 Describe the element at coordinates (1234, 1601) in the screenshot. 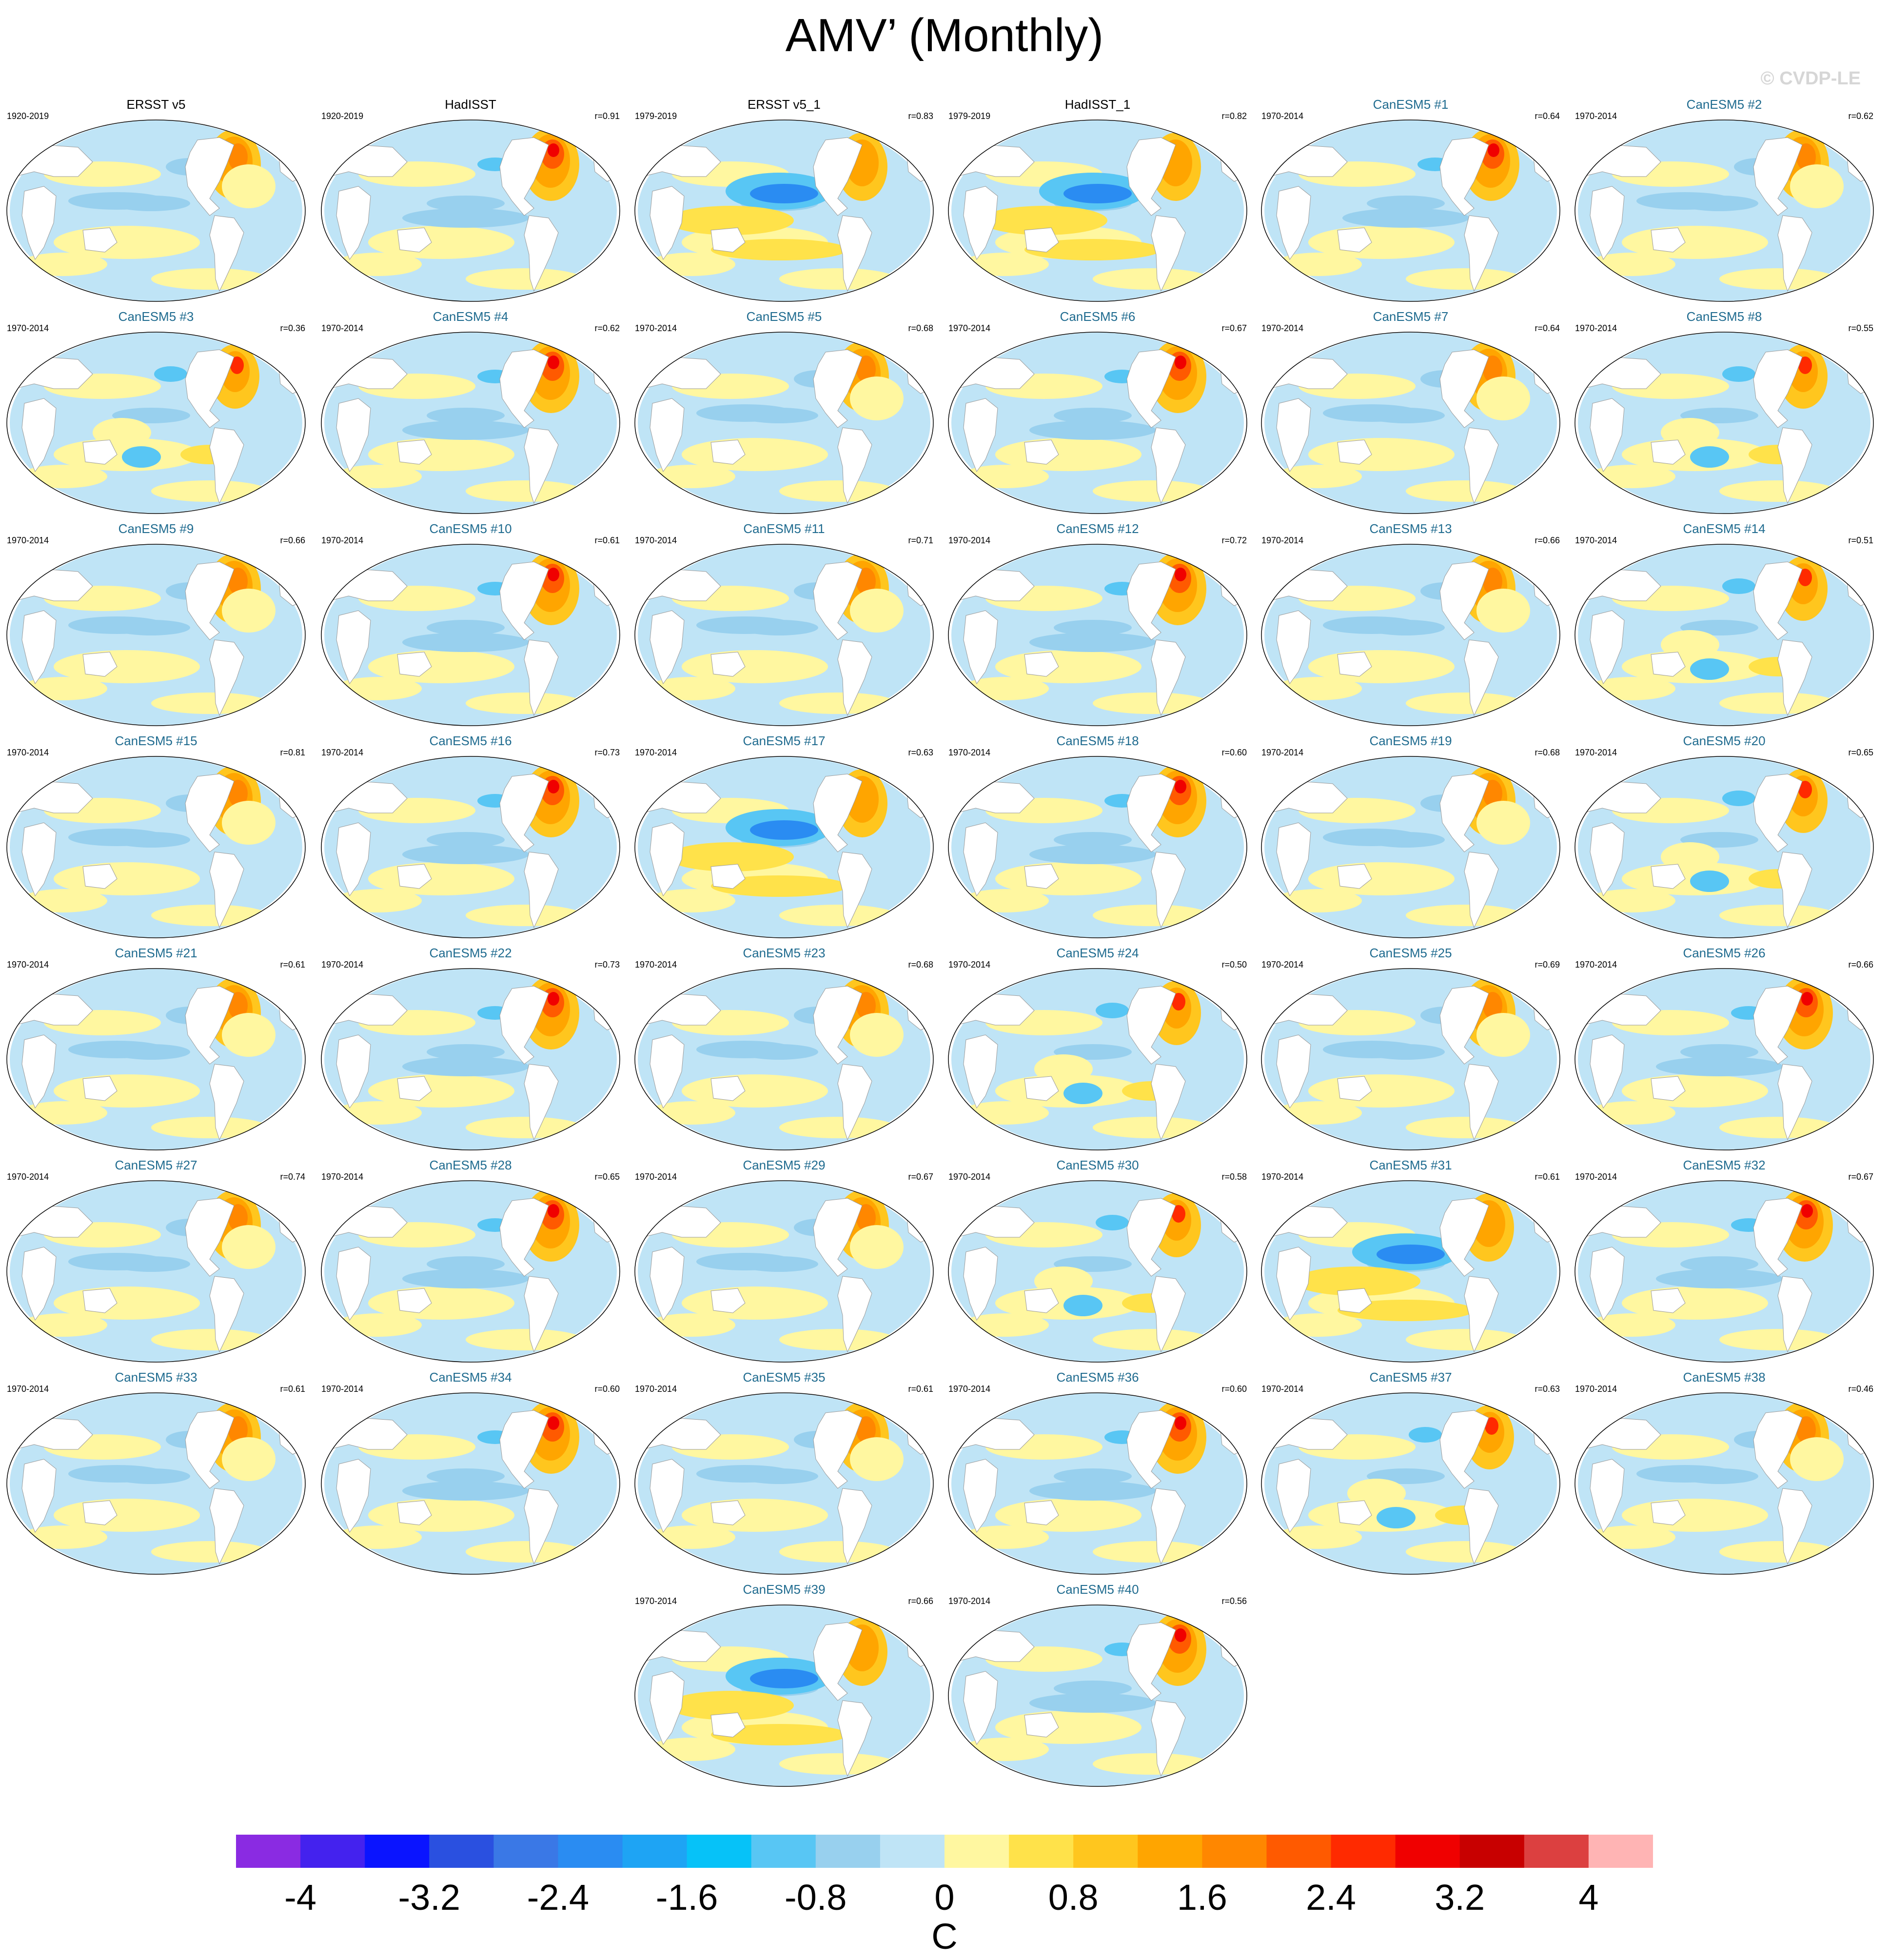

I see `panel-correlation: r=0.56` at that location.